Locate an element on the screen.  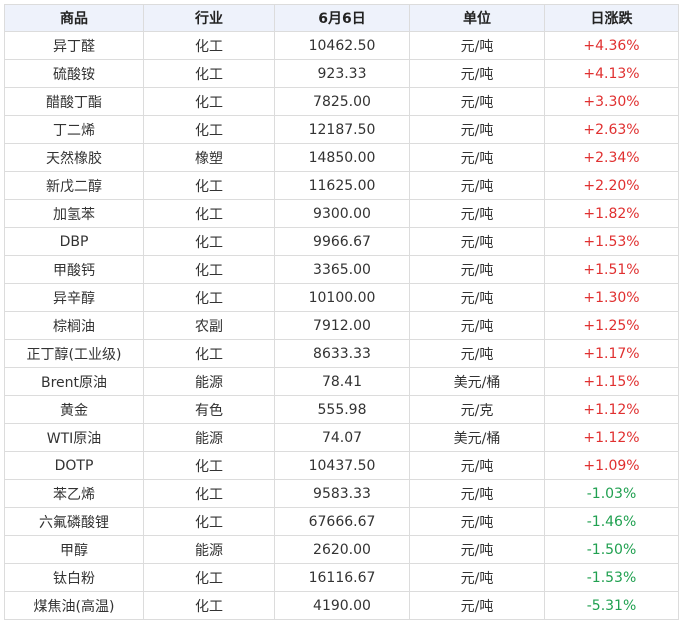
cell-price: 74.07 is located at coordinates (342, 437).